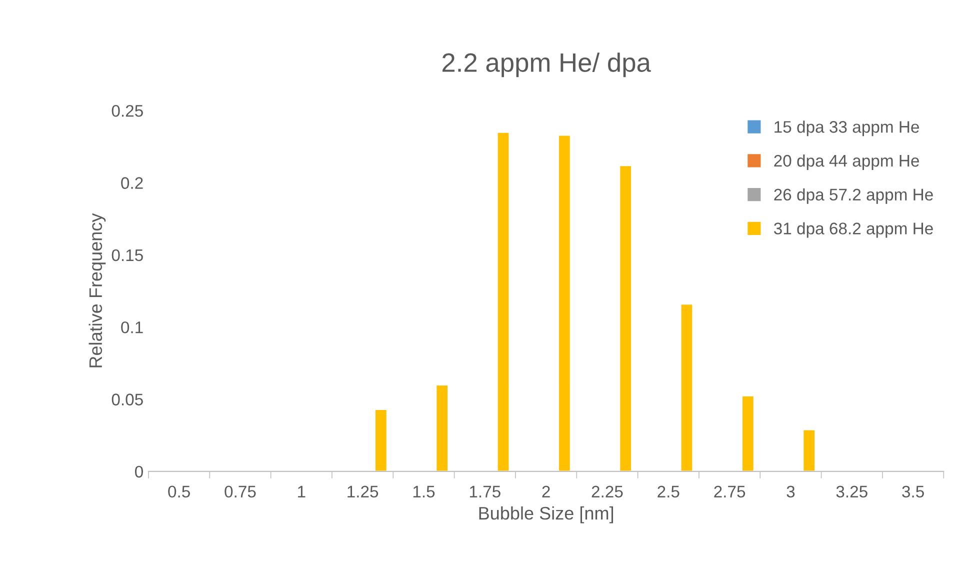  Describe the element at coordinates (424, 492) in the screenshot. I see `x-tick-label: 1.5` at that location.